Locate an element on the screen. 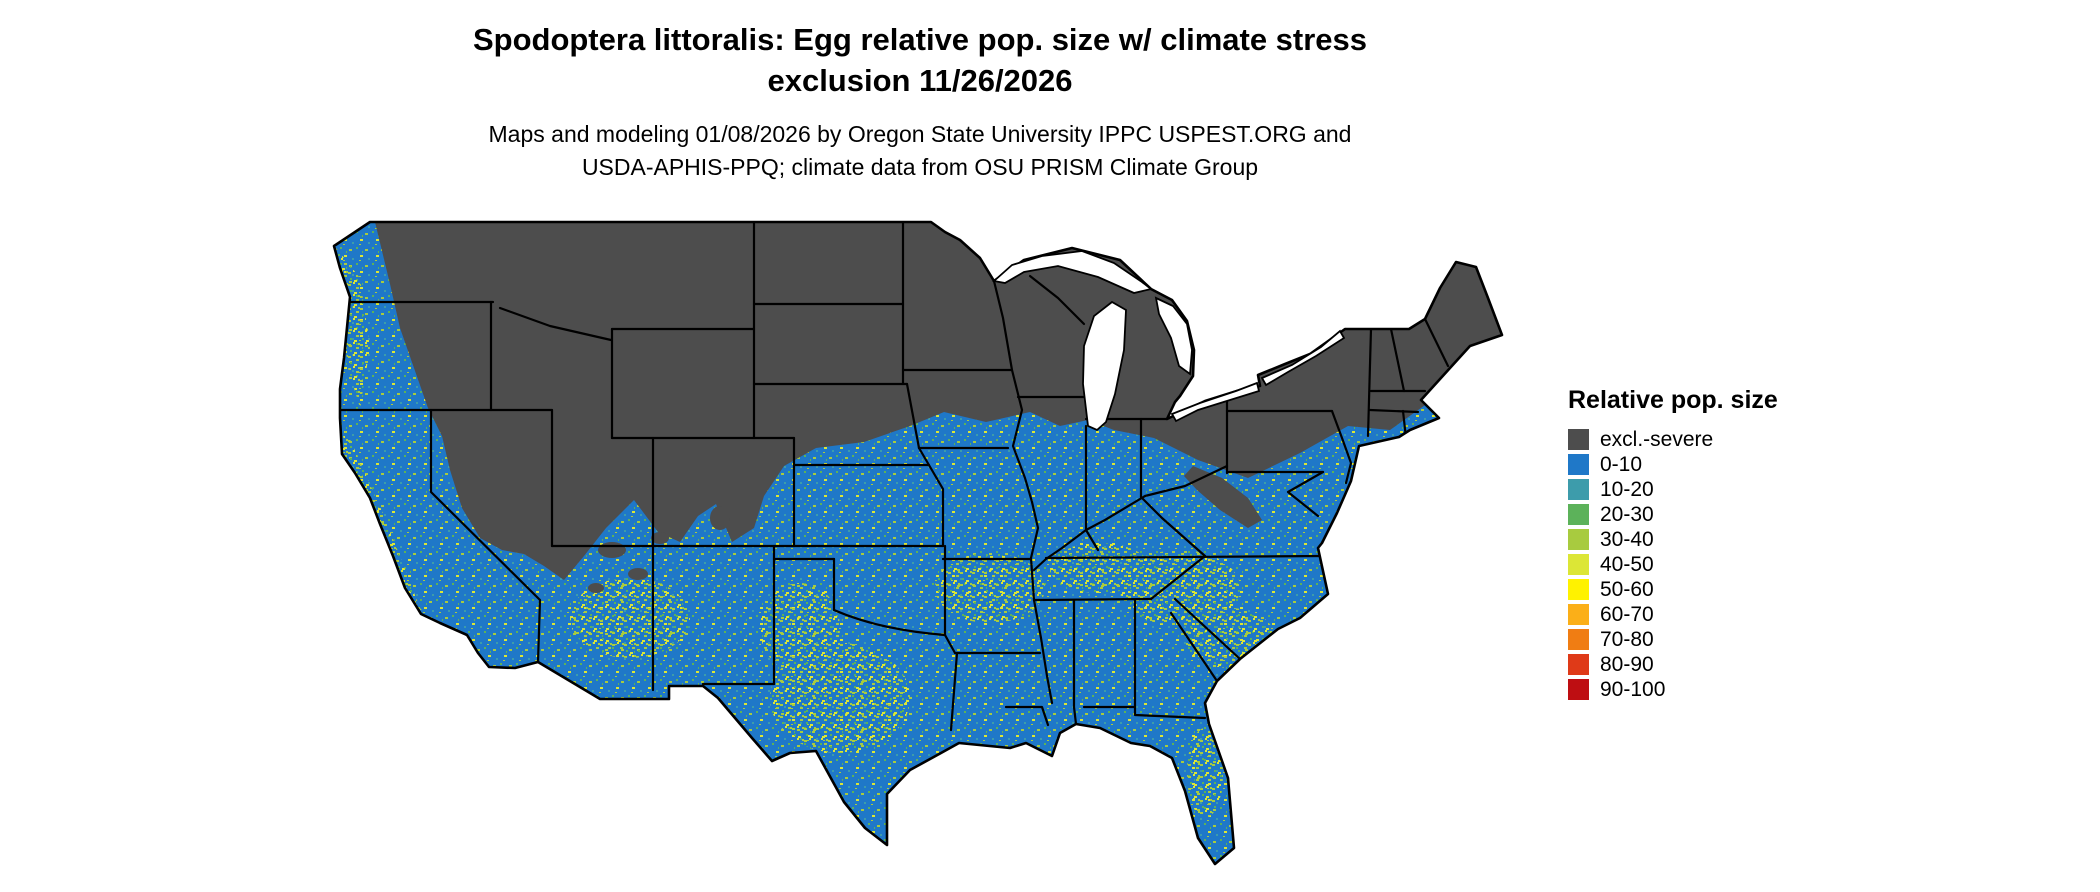 The height and width of the screenshot is (892, 2100). lake-superior is located at coordinates (1073, 272).